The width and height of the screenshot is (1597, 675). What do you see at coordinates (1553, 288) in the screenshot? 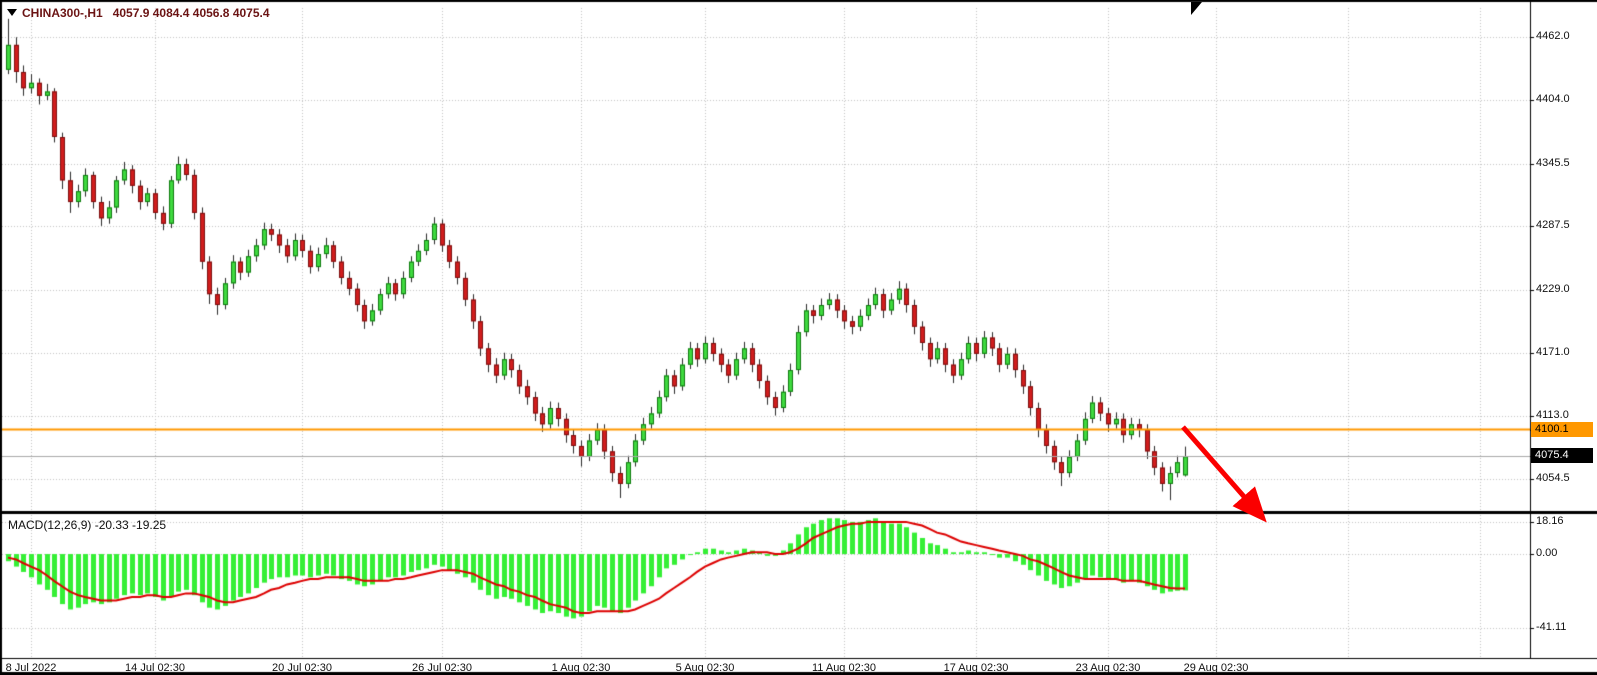
I see `price-tick-label: 4229.0` at bounding box center [1553, 288].